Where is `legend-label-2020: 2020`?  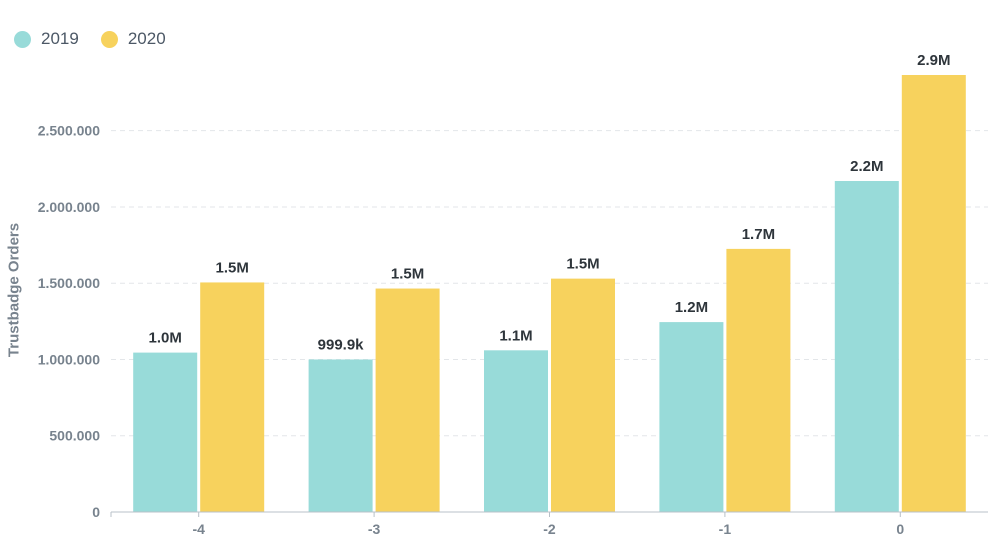
legend-label-2020: 2020 is located at coordinates (146, 38).